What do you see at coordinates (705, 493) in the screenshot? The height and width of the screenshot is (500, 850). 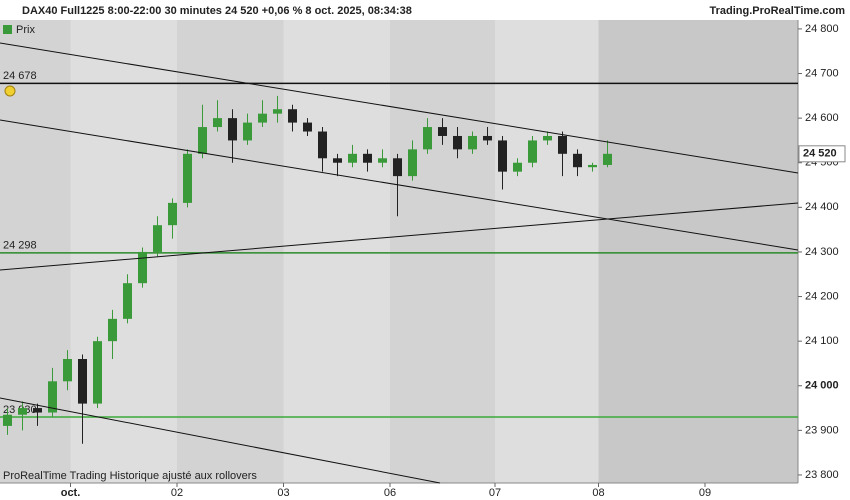 I see `x-tick-label: 09` at bounding box center [705, 493].